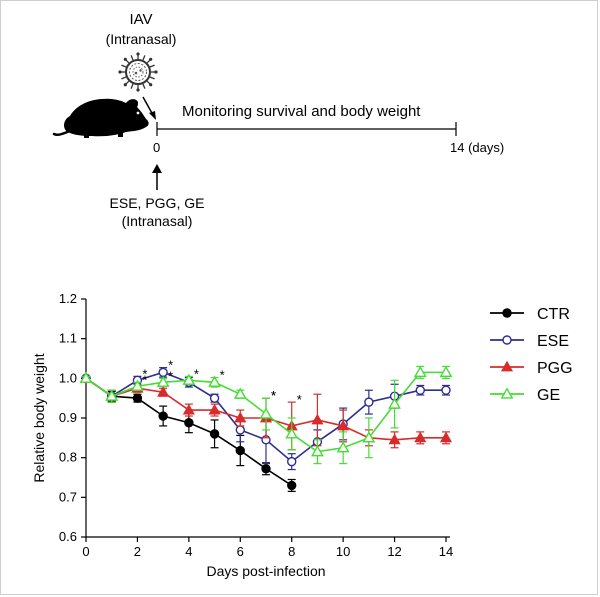 This screenshot has height=597, width=600. Describe the element at coordinates (68, 496) in the screenshot. I see `y-tick-label: 0.7` at that location.